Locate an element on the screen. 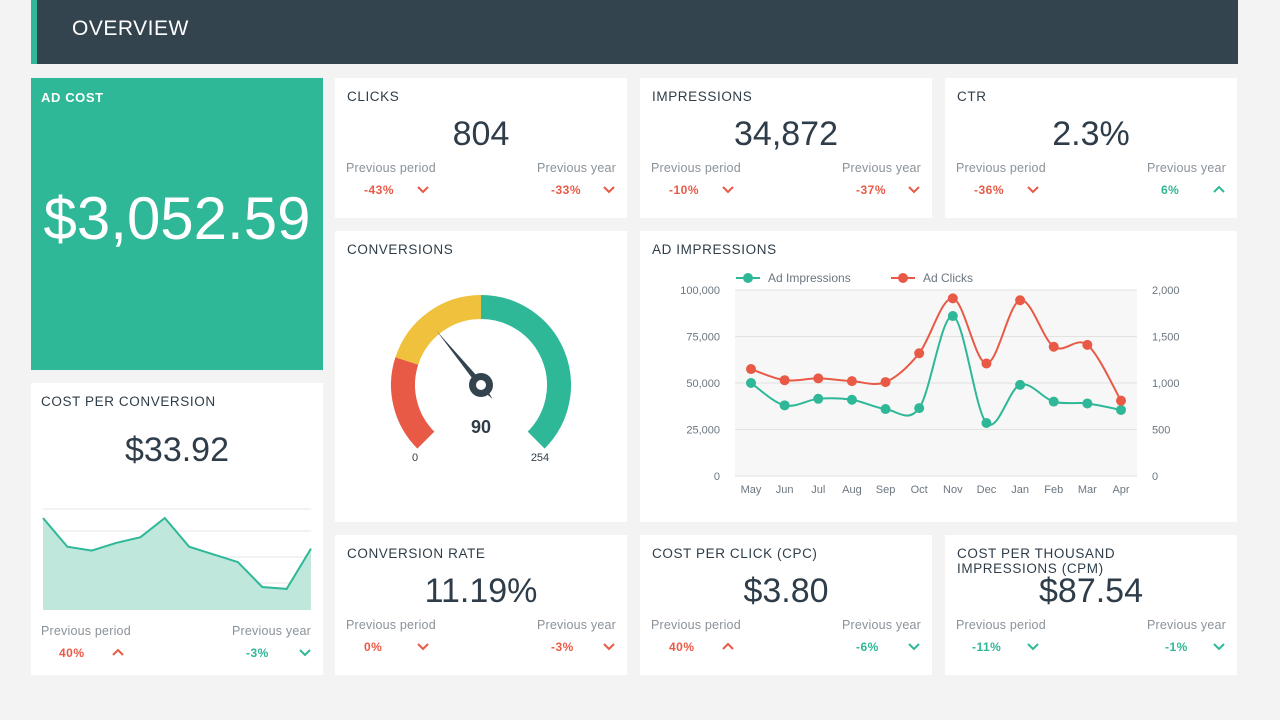  clicks-label: CLICKS is located at coordinates (373, 96).